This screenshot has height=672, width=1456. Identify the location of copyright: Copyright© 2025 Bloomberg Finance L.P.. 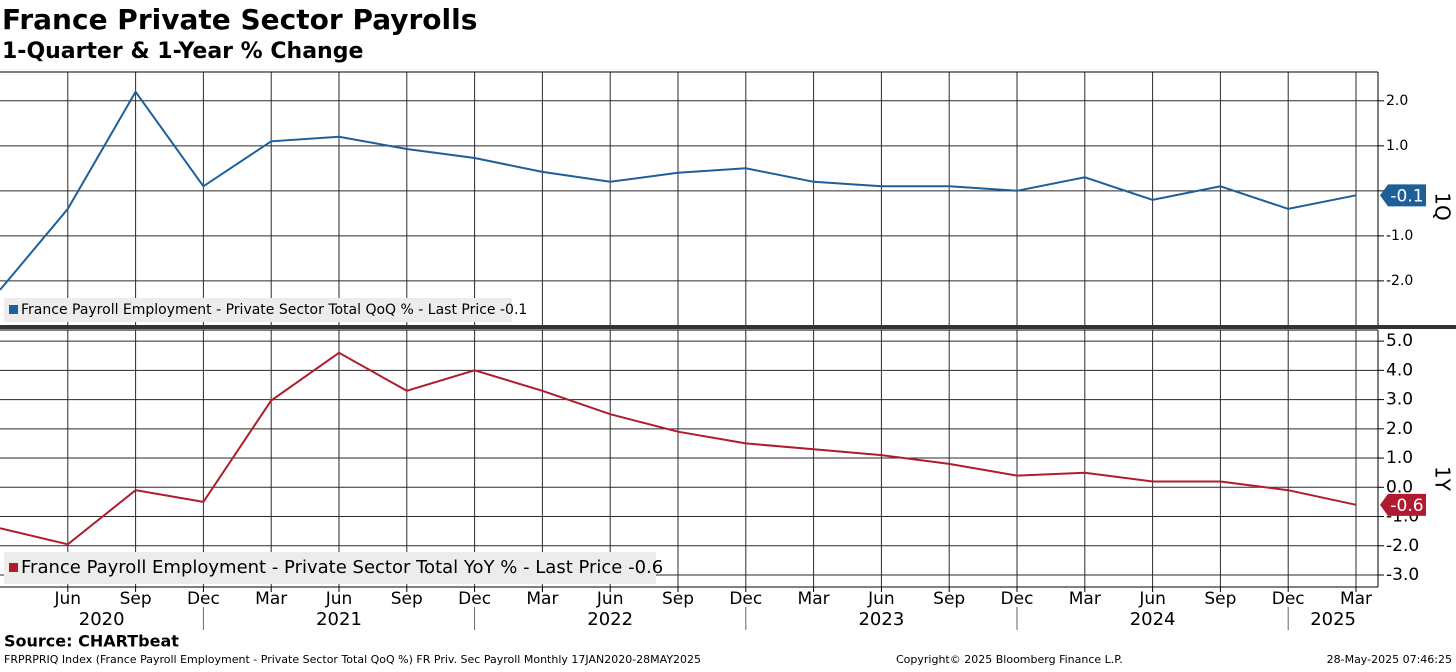
(1009, 659).